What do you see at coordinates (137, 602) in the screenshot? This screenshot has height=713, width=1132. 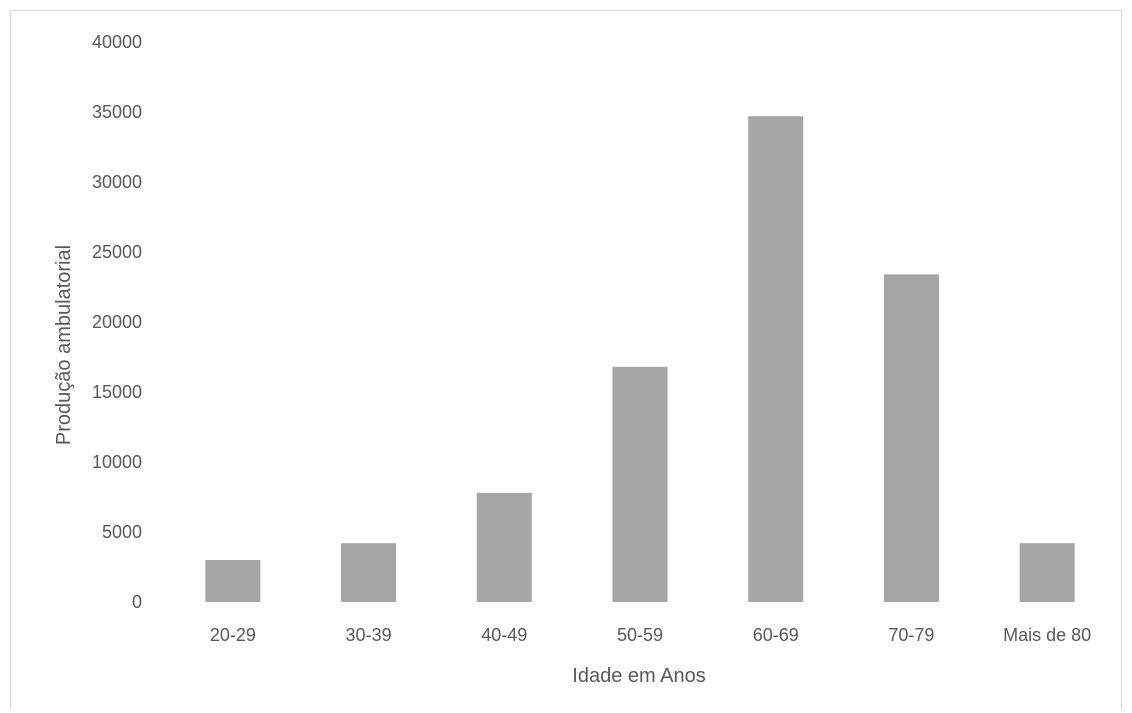 I see `y-tick-label: 0` at bounding box center [137, 602].